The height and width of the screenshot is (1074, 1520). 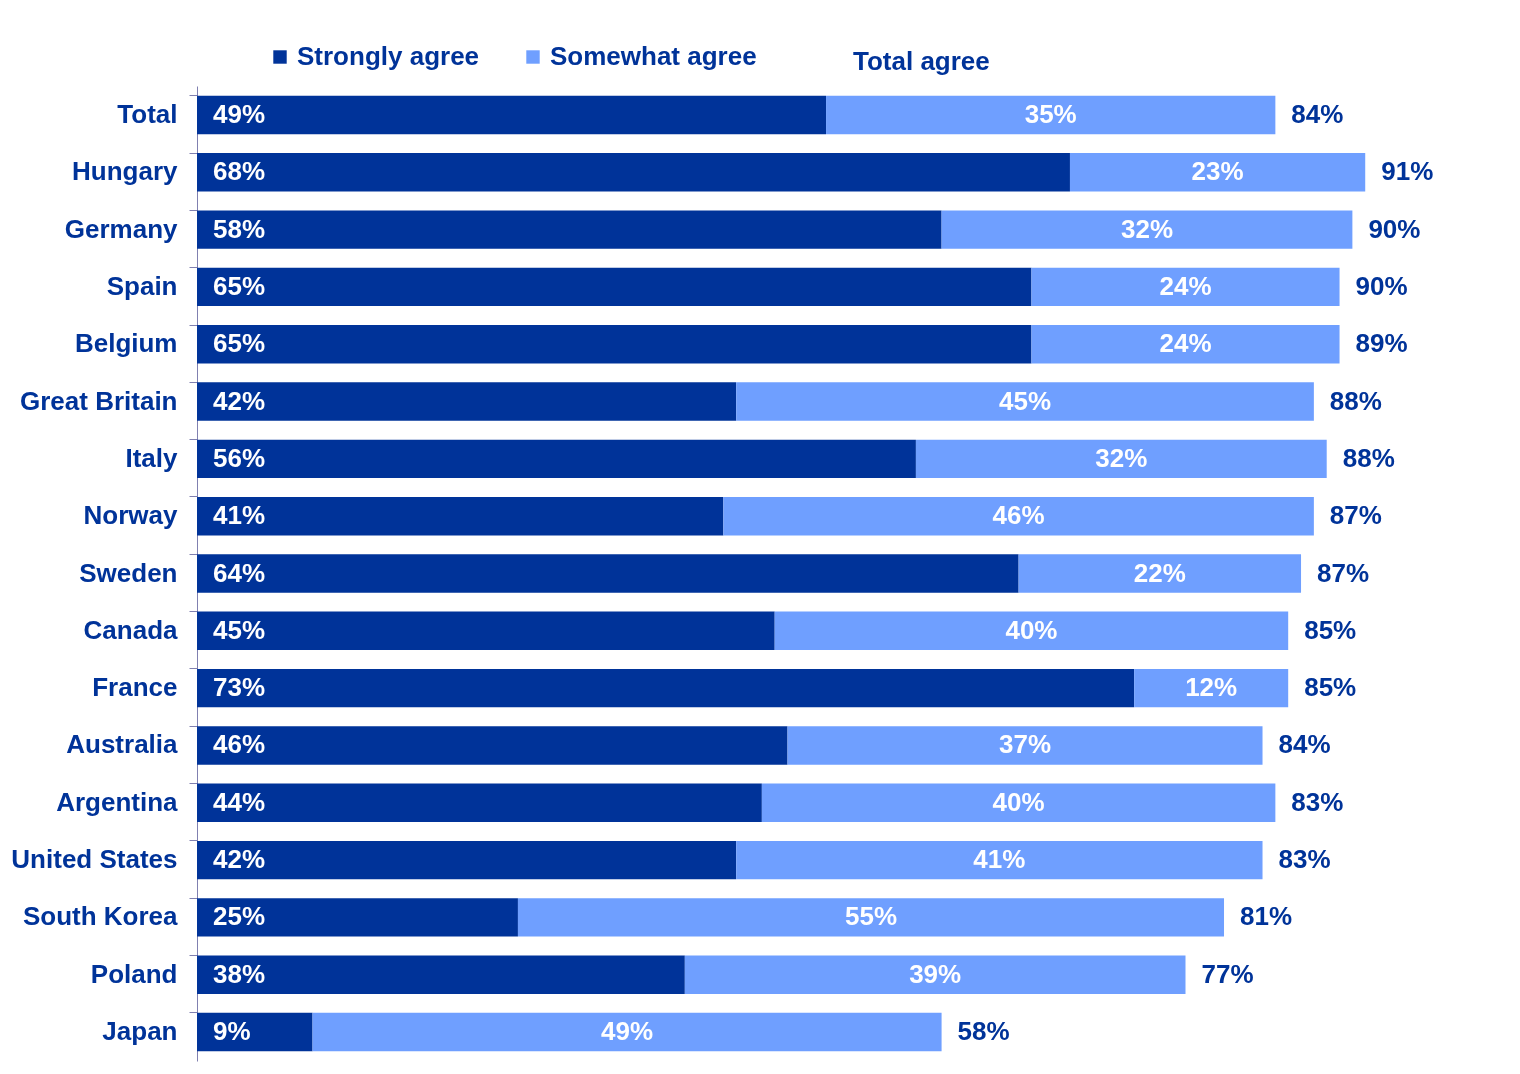 I want to click on y-tick-label: Germany, so click(x=121, y=228).